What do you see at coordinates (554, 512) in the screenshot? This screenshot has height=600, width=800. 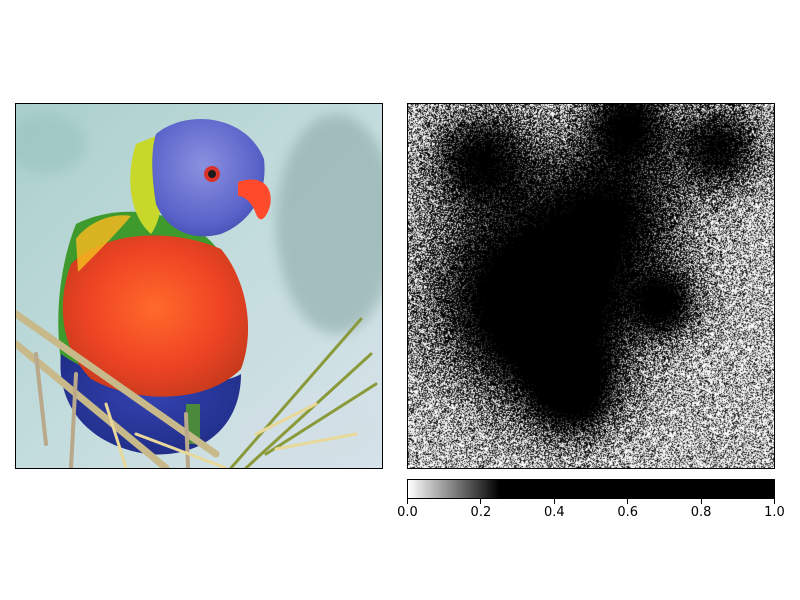 I see `colorbar-tick-label: 0.4` at bounding box center [554, 512].